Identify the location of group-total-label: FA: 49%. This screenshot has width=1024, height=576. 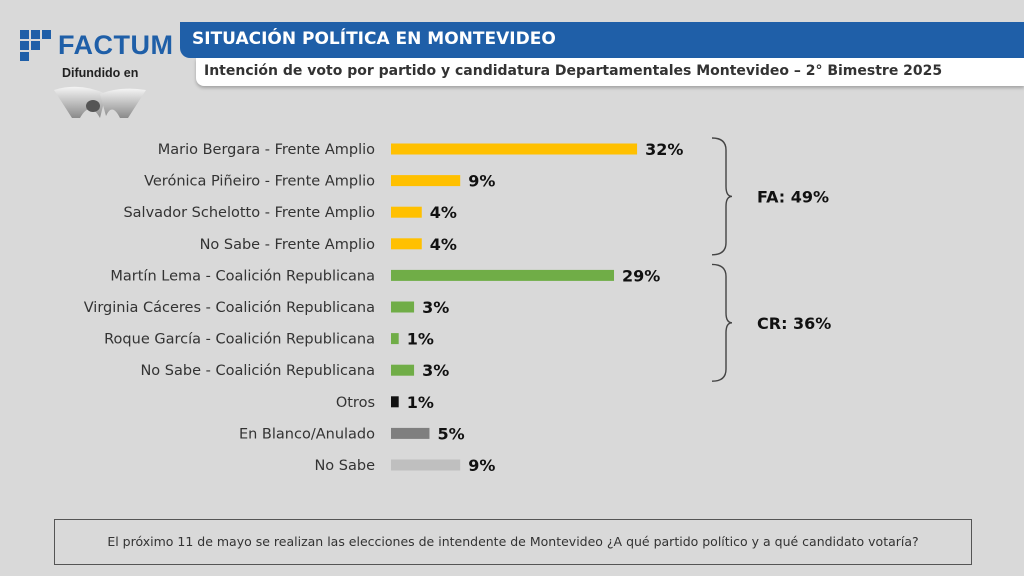
(793, 196).